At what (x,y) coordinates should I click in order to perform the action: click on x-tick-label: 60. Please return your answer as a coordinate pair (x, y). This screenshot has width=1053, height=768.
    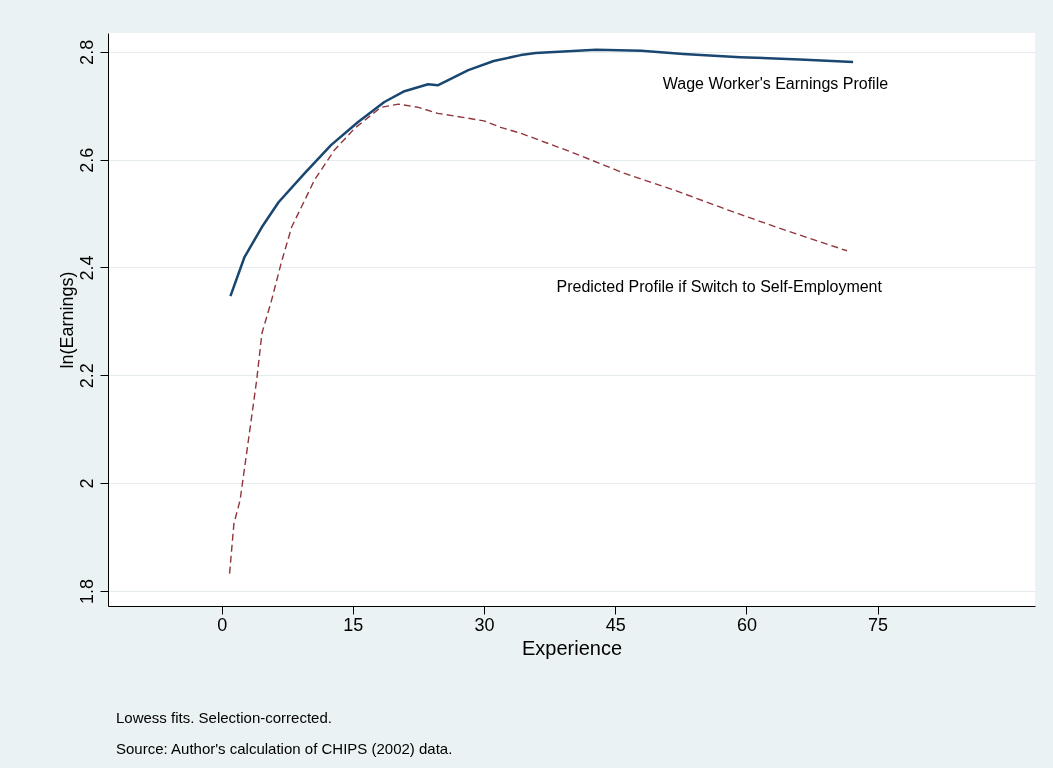
    Looking at the image, I should click on (746, 624).